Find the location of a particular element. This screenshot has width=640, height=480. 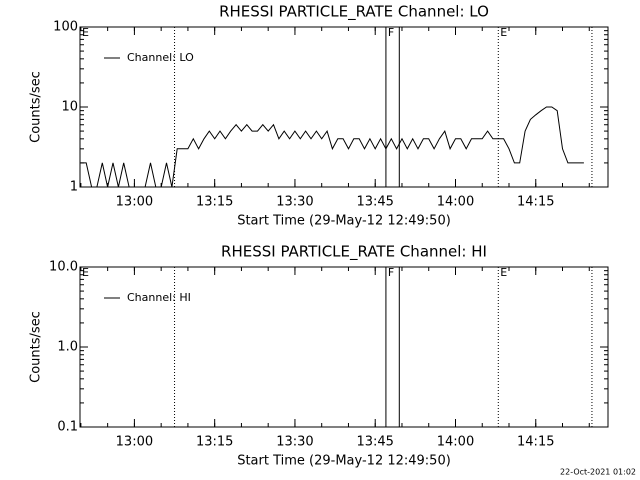

y-tick-label: 100 is located at coordinates (65, 27).